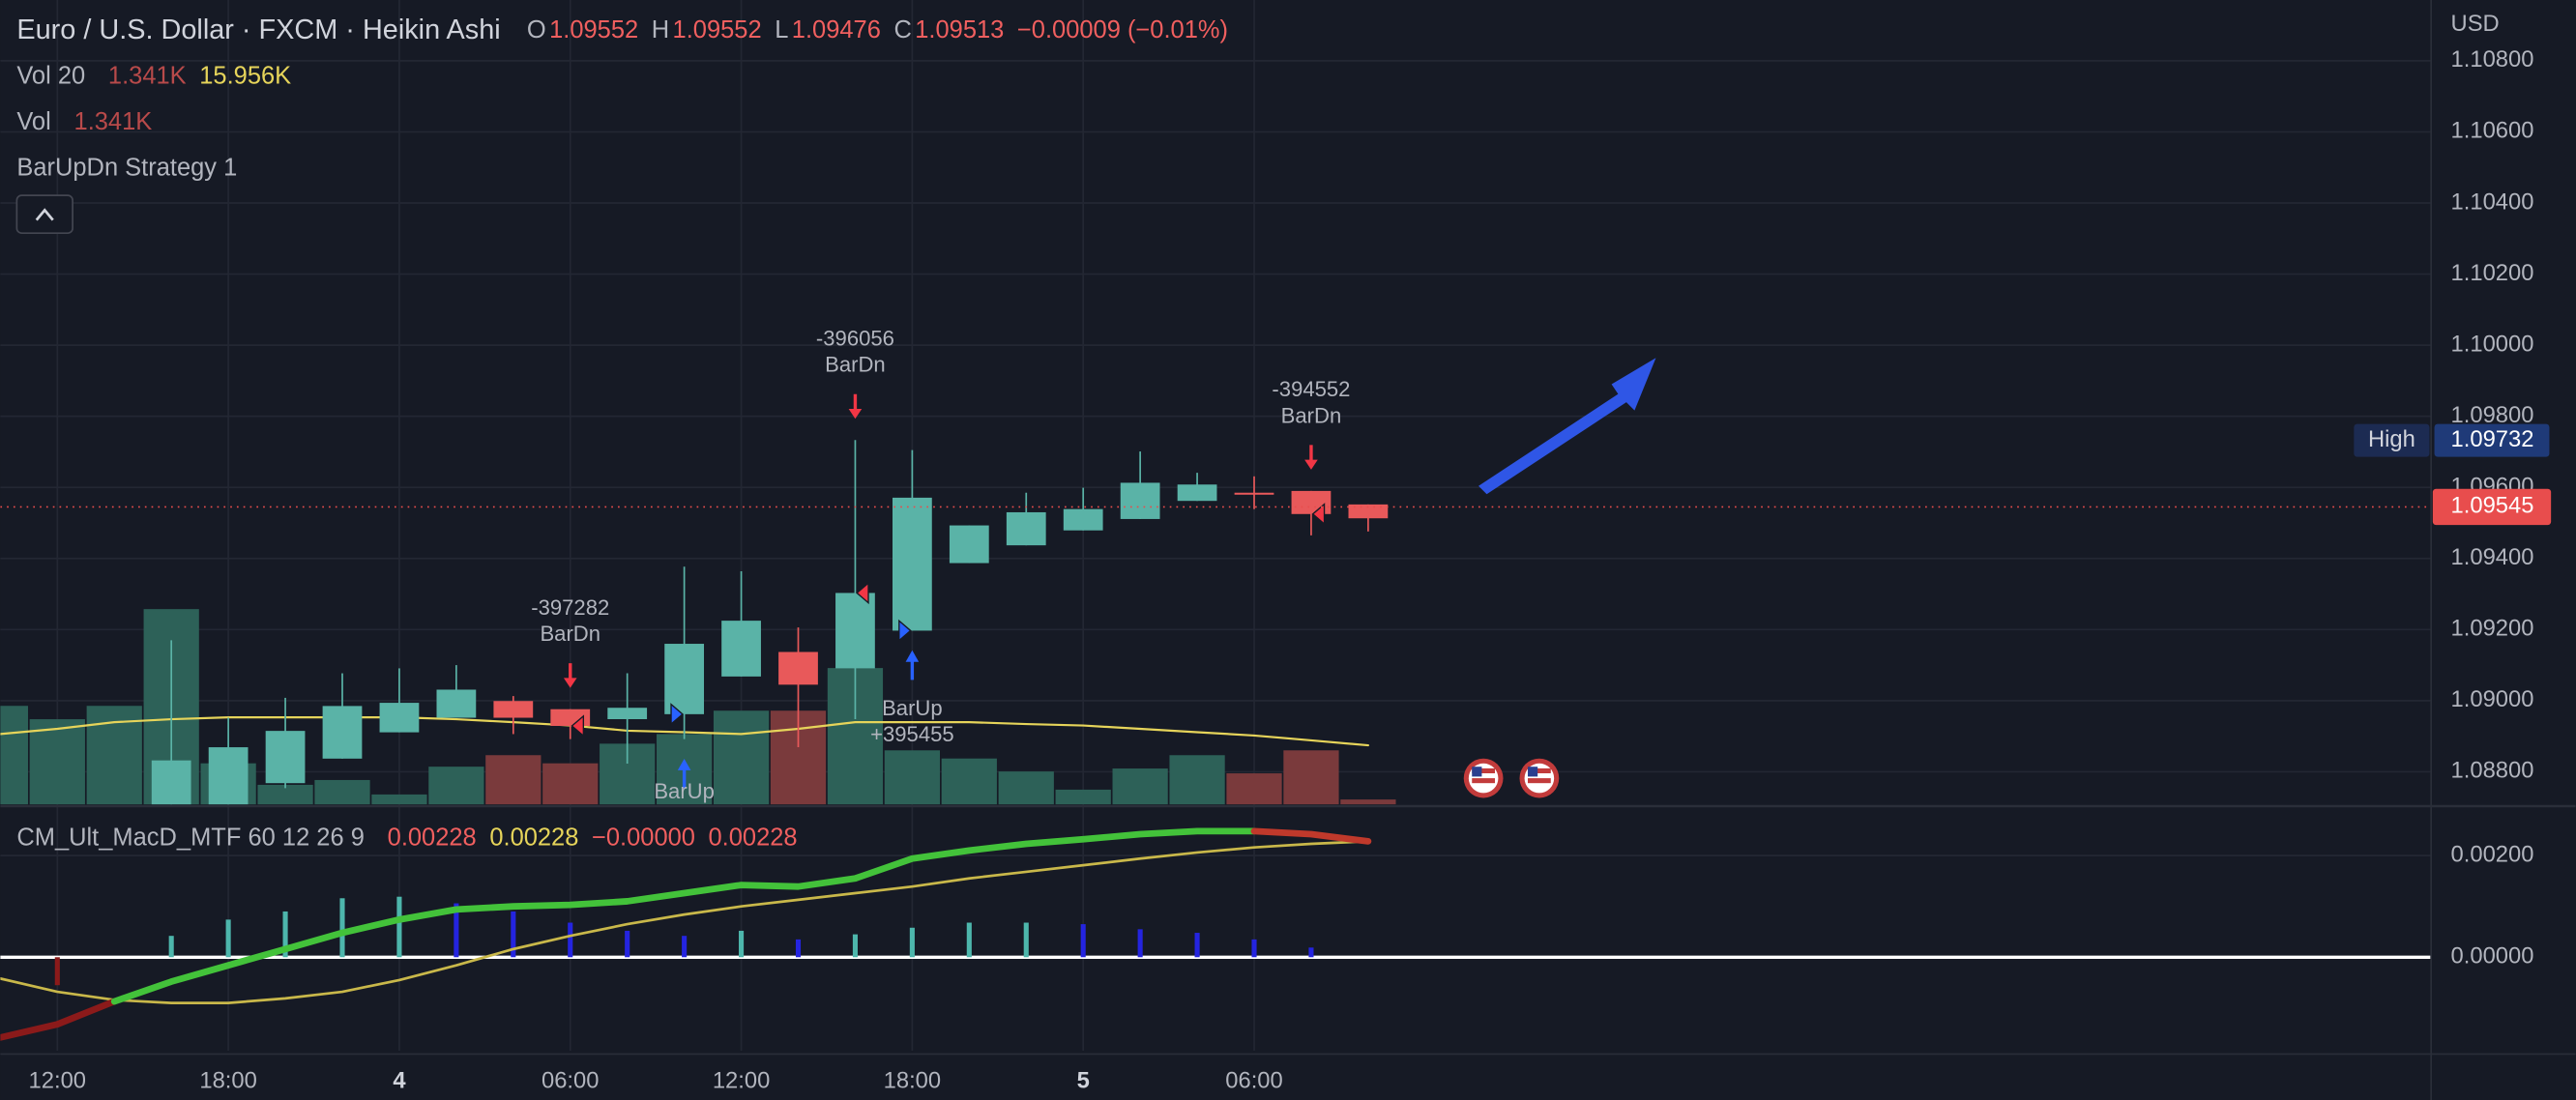 This screenshot has width=2576, height=1100. I want to click on ohlc-change: −0.00009 (−0.01%), so click(1122, 29).